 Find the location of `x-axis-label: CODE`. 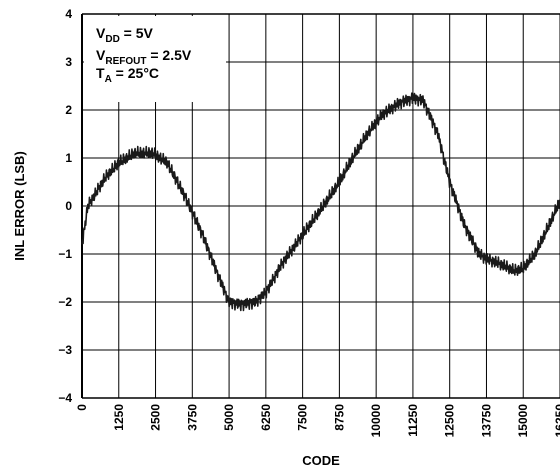

x-axis-label: CODE is located at coordinates (321, 460).